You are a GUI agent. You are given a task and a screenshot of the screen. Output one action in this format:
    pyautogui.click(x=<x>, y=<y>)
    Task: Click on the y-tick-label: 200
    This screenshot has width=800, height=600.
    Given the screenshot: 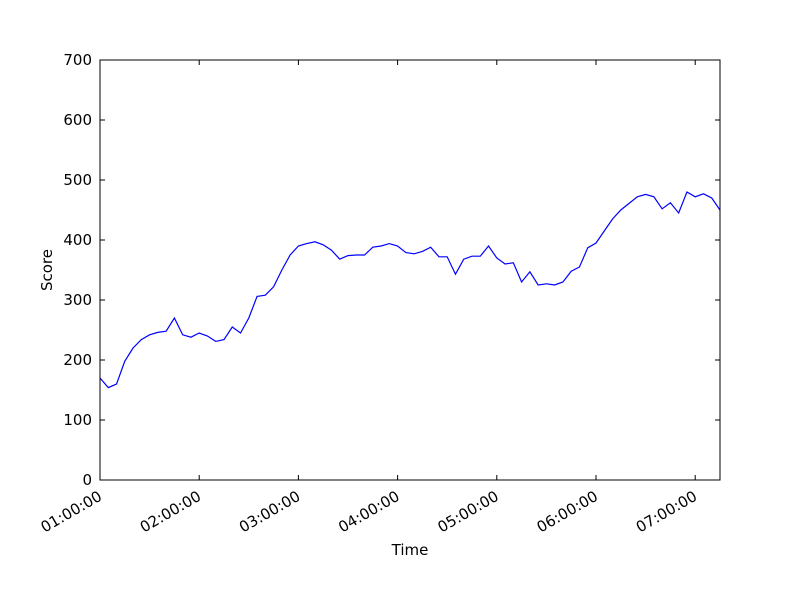 What is the action you would take?
    pyautogui.click(x=77, y=360)
    